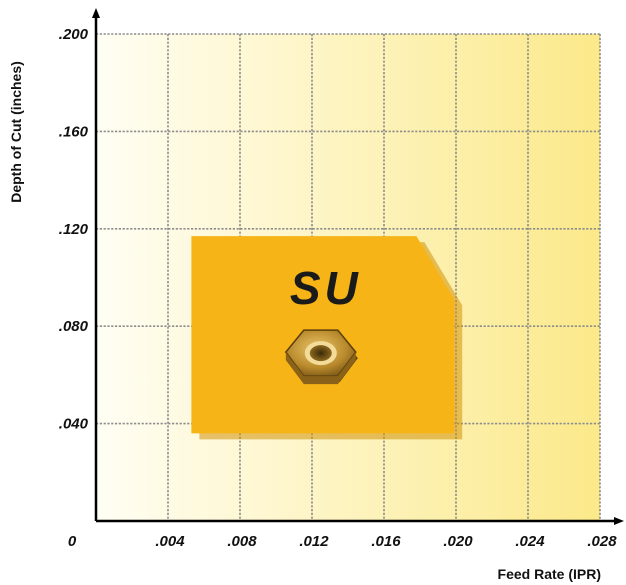  What do you see at coordinates (96, 13) in the screenshot?
I see `y-axis-arrow-icon` at bounding box center [96, 13].